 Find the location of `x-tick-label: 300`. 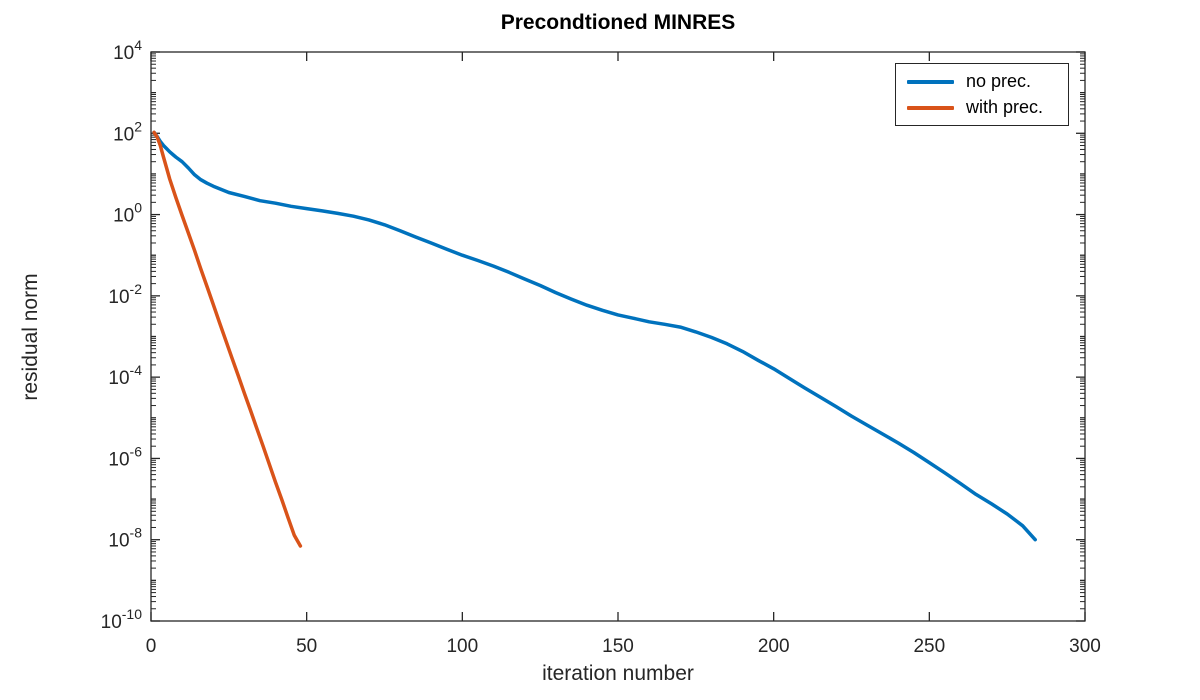

x-tick-label: 300 is located at coordinates (1085, 646).